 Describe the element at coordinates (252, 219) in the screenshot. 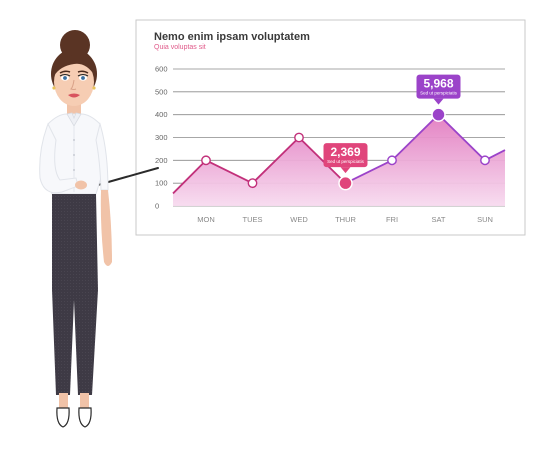

I see `x-tick-label: TUES` at that location.